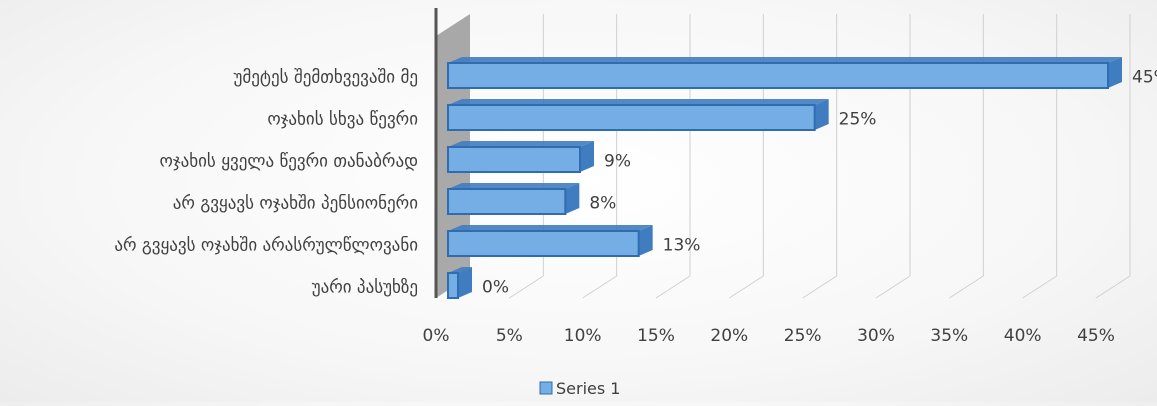  What do you see at coordinates (729, 336) in the screenshot?
I see `x-tick-label: 20%` at bounding box center [729, 336].